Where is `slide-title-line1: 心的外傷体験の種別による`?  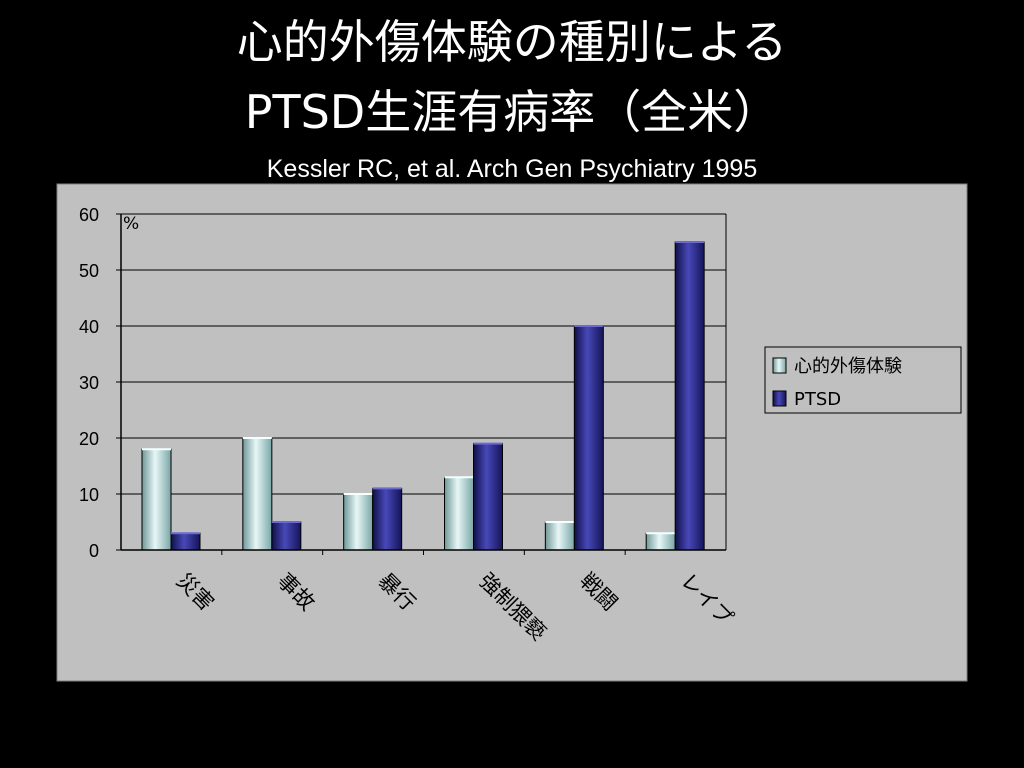
slide-title-line1: 心的外傷体験の種別による is located at coordinates (512, 42).